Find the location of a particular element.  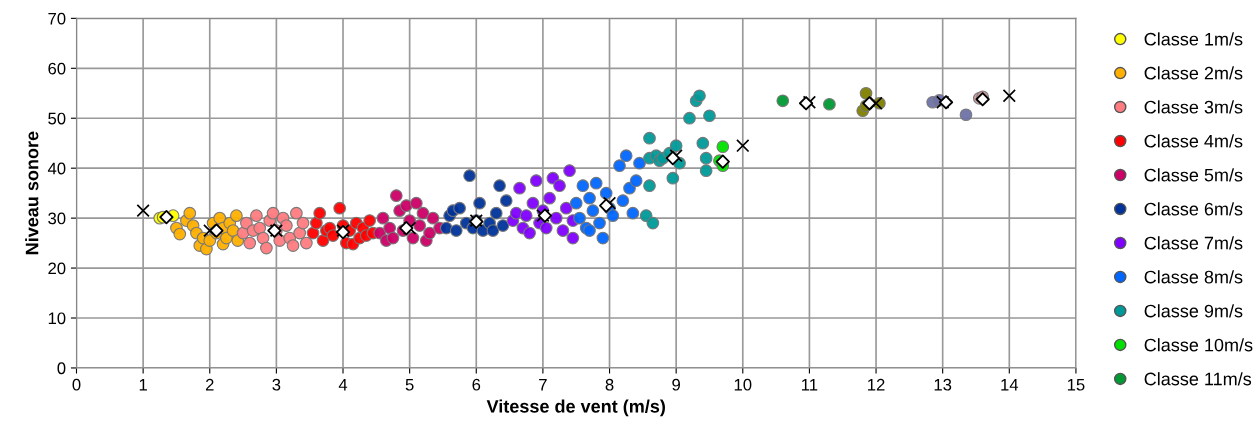

x-tick-label: 10 is located at coordinates (743, 384).